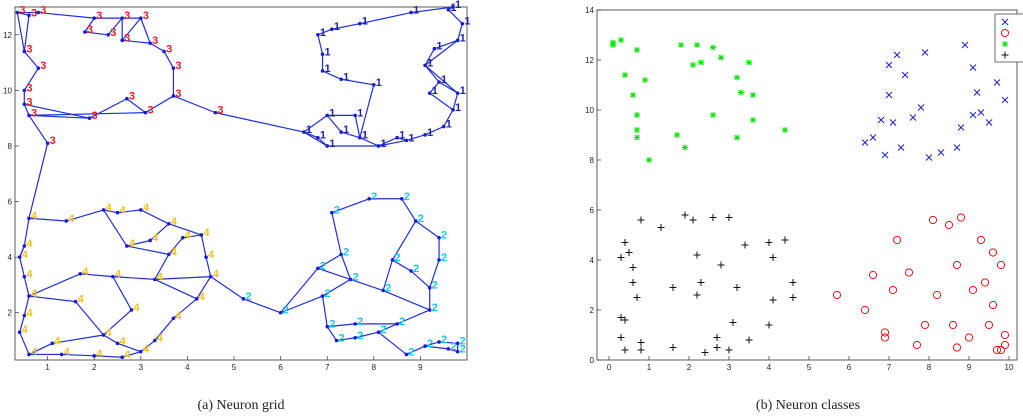 The height and width of the screenshot is (417, 1023). Describe the element at coordinates (234, 364) in the screenshot. I see `grid-x-ticks: 1 2 3 4 5 6 7 8 9` at that location.